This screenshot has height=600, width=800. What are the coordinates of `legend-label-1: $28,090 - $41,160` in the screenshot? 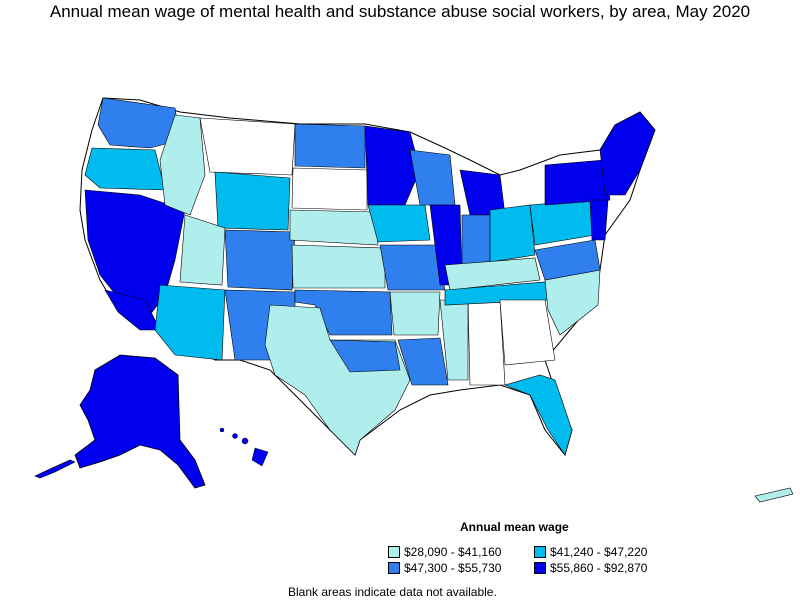 It's located at (453, 552).